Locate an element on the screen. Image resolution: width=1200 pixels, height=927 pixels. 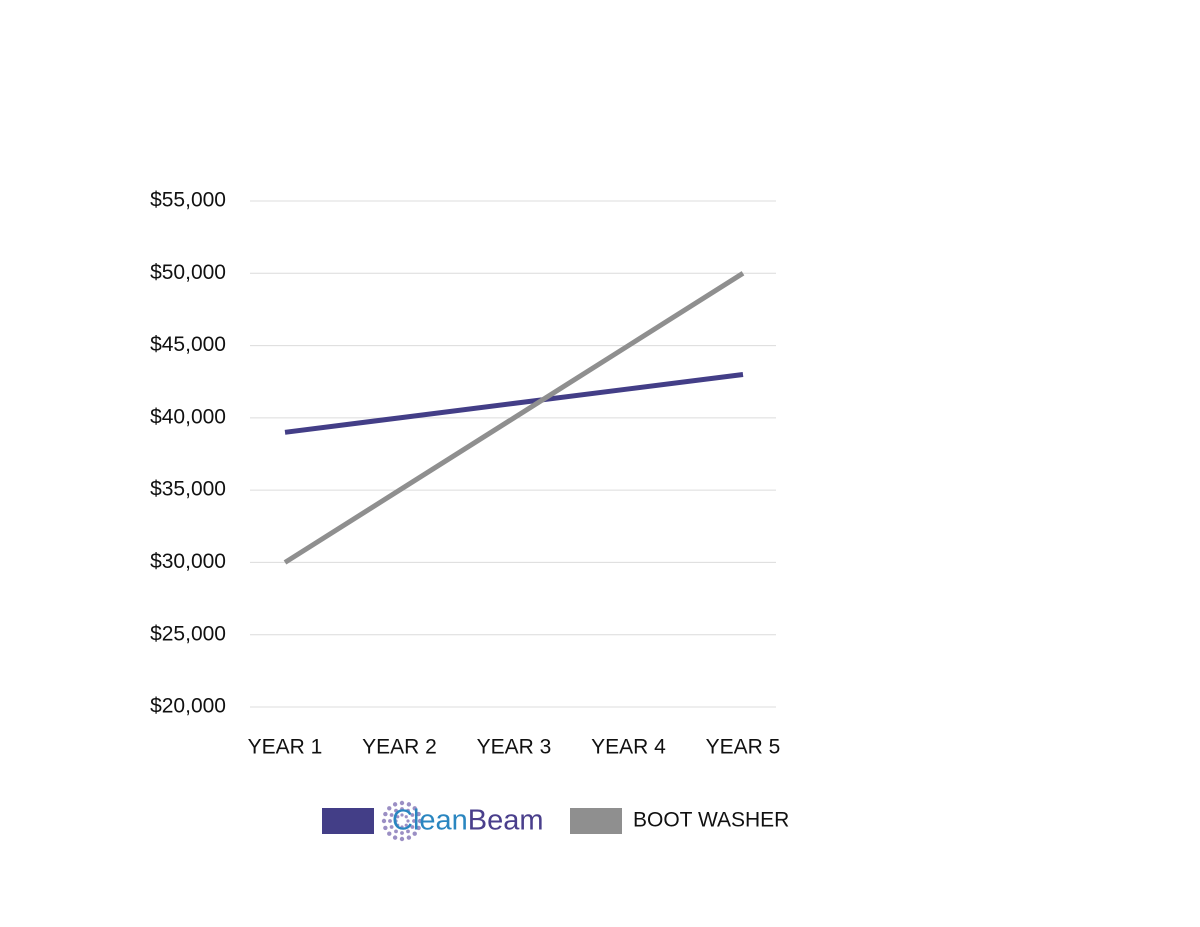
x-tick-label: YEAR 1 is located at coordinates (285, 747).